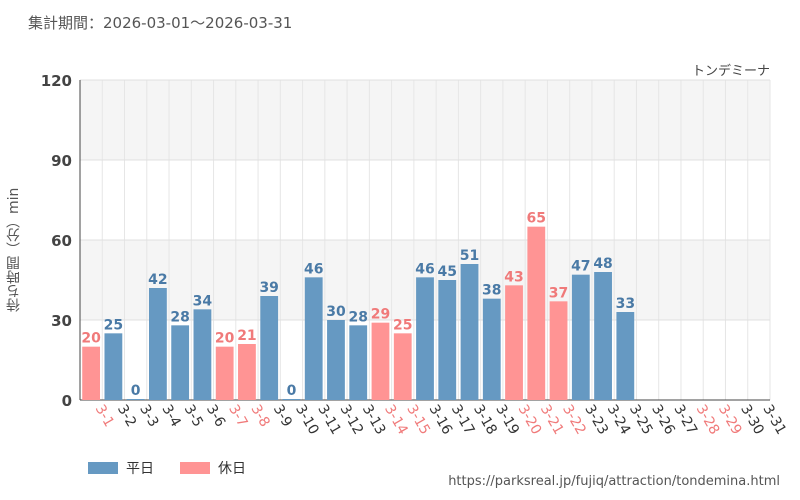 This screenshot has height=500, width=800. What do you see at coordinates (91, 339) in the screenshot?
I see `value-label-3-1: 20` at bounding box center [91, 339].